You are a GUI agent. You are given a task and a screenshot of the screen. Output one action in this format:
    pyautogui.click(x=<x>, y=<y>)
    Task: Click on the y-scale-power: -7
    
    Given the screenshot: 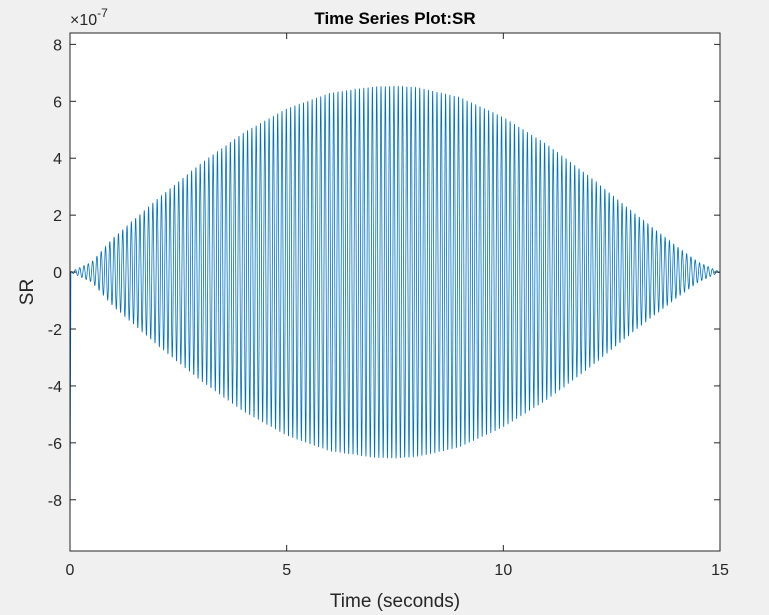 What is the action you would take?
    pyautogui.click(x=102, y=13)
    